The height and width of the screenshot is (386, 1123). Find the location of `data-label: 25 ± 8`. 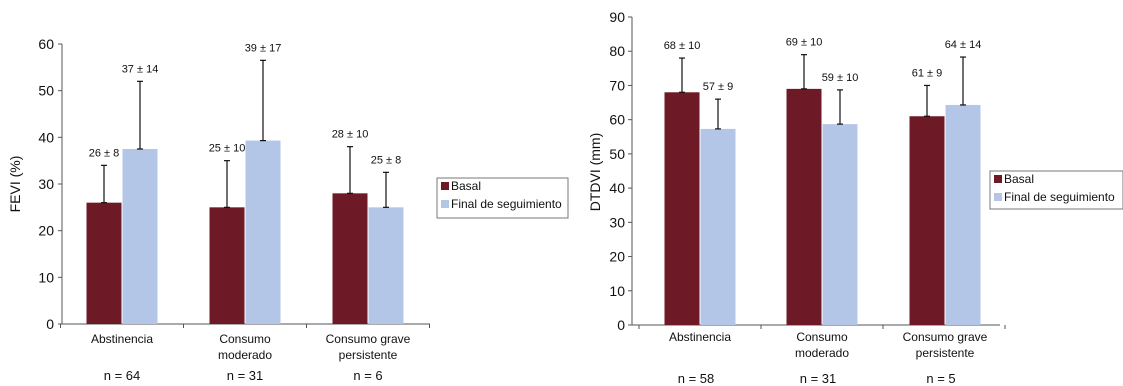

data-label: 25 ± 8 is located at coordinates (386, 160).